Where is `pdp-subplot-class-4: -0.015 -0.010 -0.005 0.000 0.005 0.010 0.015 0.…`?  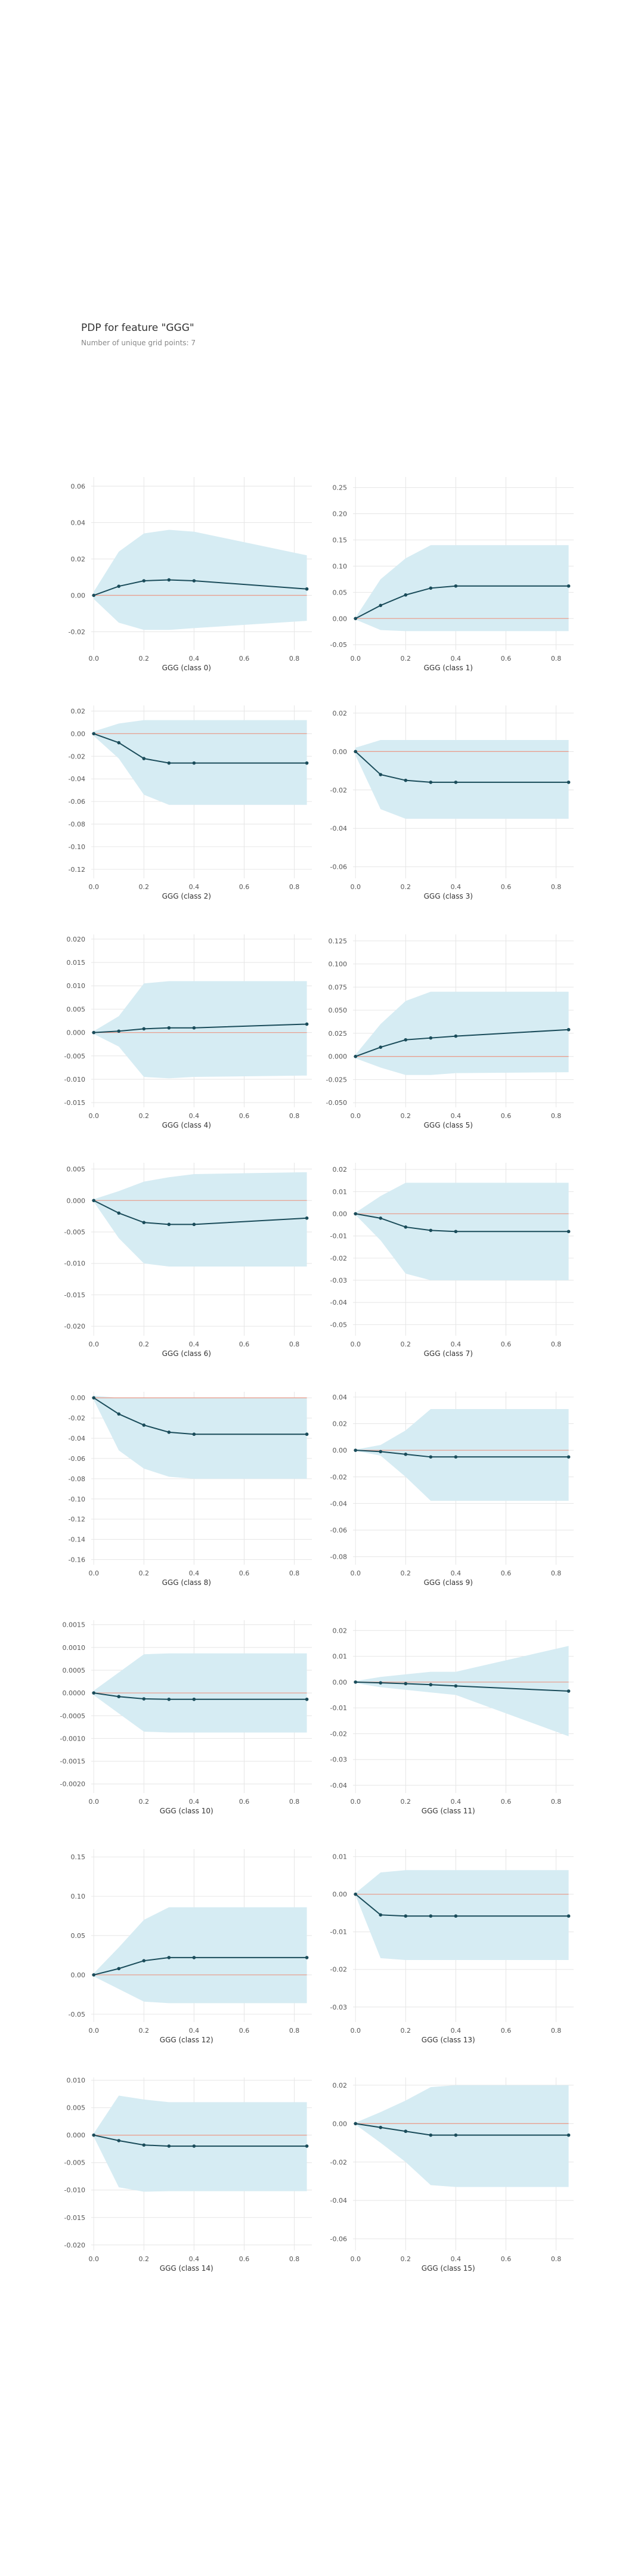
pdp-subplot-class-4: -0.015 -0.010 -0.005 0.000 0.005 0.010 0.015 0.… is located at coordinates (188, 1032).